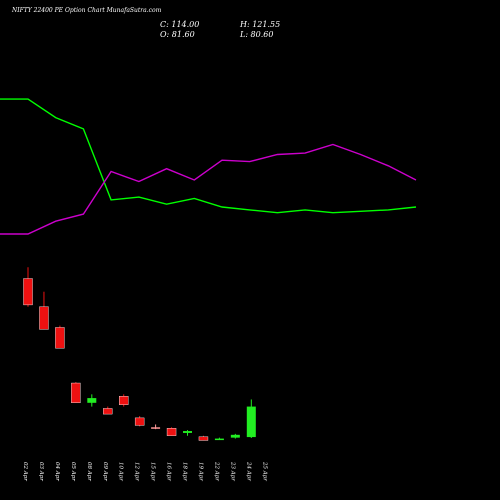 Image resolution: width=500 pixels, height=500 pixels. What do you see at coordinates (153, 471) in the screenshot?
I see `x-tick-label: 15 Apr` at bounding box center [153, 471].